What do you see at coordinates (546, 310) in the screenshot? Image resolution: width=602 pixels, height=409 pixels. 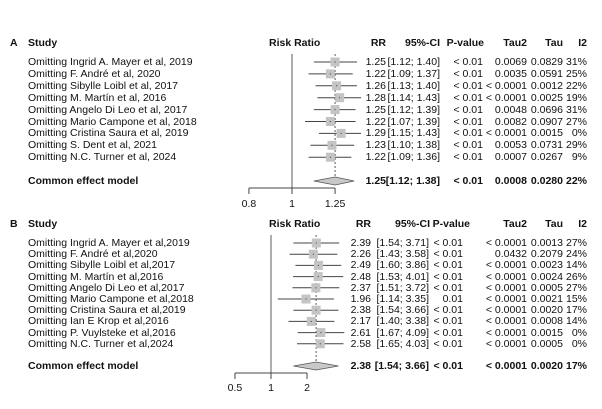 I see `tau-value: 0.0020` at bounding box center [546, 310].